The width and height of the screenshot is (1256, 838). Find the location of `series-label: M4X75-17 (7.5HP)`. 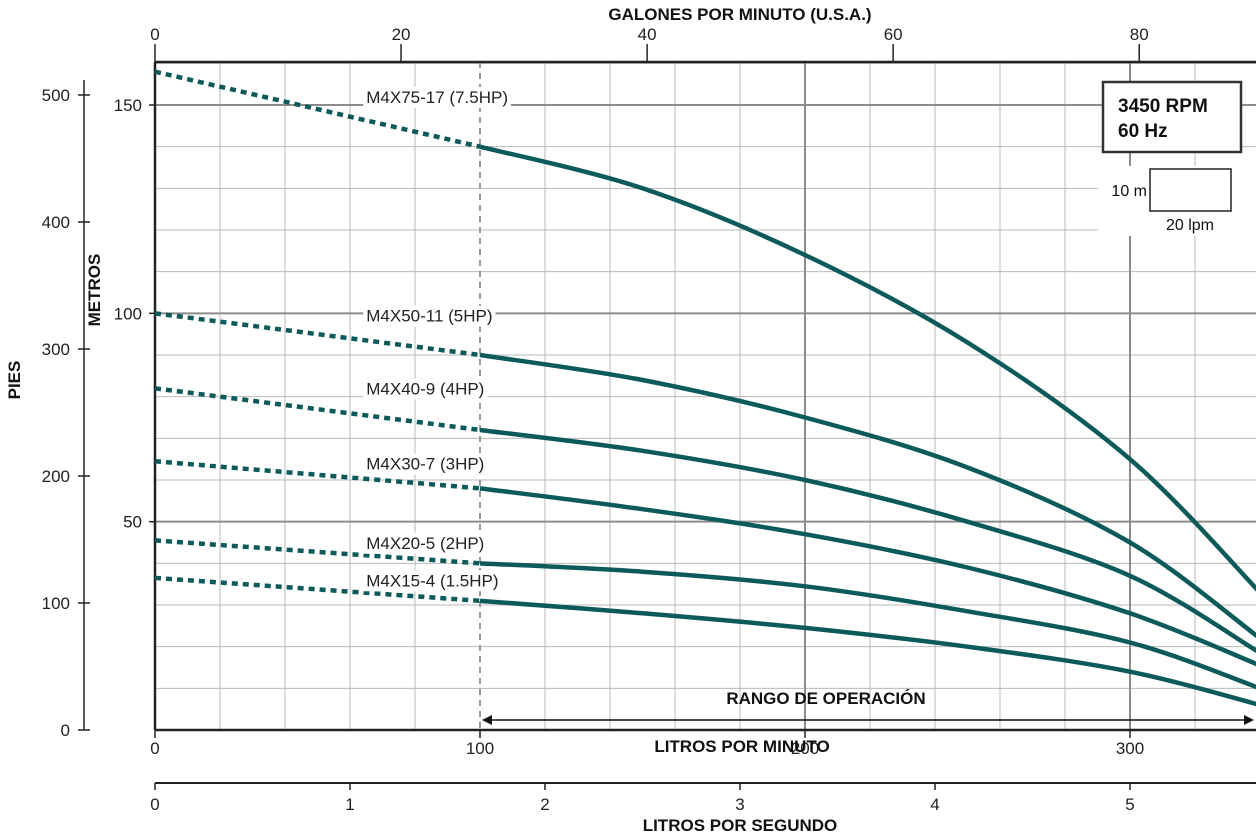

series-label: M4X75-17 (7.5HP) is located at coordinates (437, 97).